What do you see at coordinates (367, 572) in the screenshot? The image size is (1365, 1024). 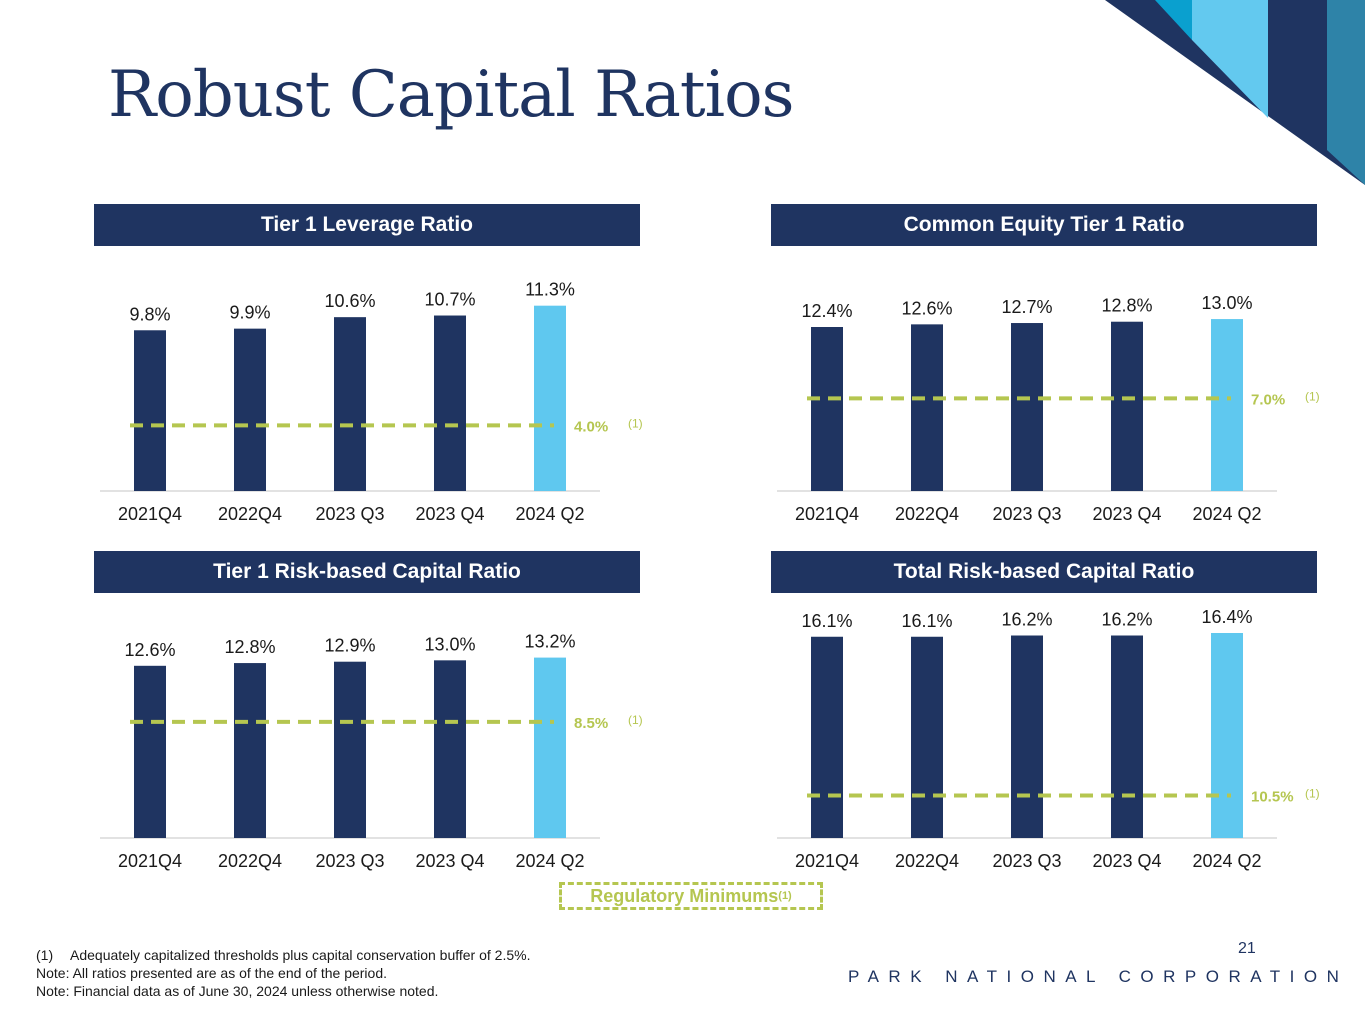 I see `chart-title: Tier 1 Risk-based Capital Ratio` at bounding box center [367, 572].